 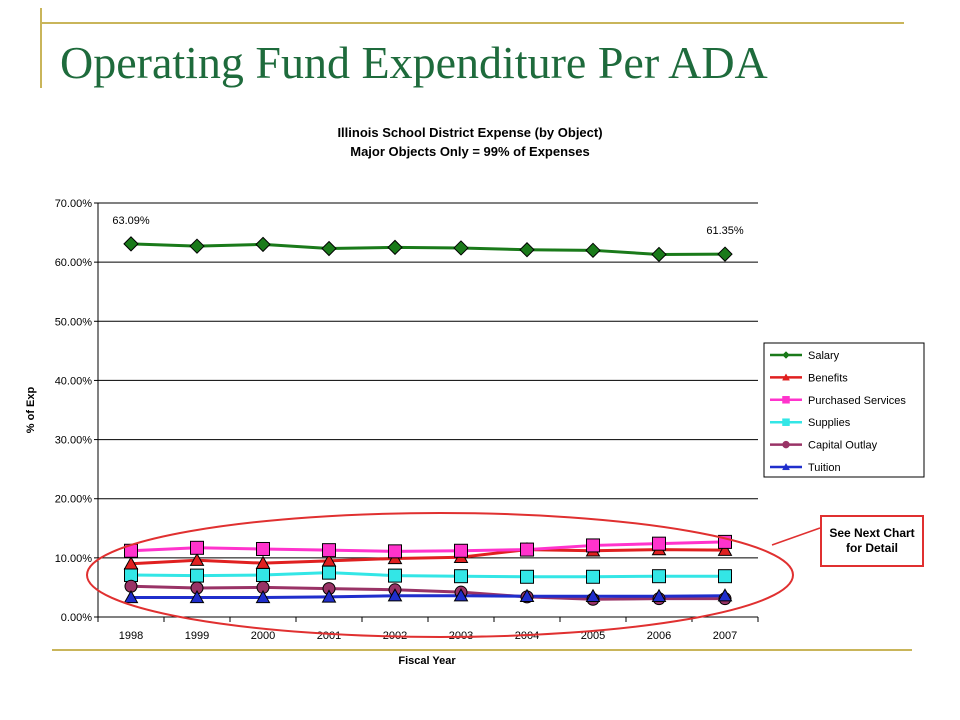 What do you see at coordinates (824, 468) in the screenshot?
I see `legend-label-tuition: Tuition` at bounding box center [824, 468].